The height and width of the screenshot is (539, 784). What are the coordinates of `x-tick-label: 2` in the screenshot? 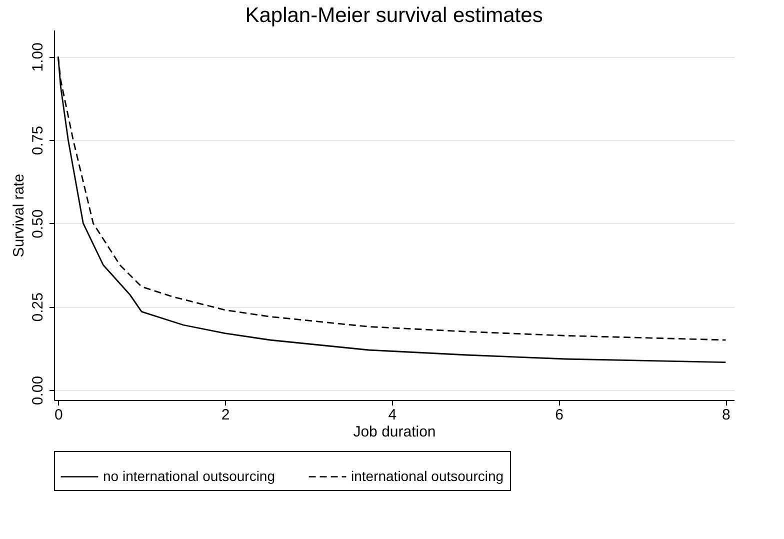 It's located at (225, 415).